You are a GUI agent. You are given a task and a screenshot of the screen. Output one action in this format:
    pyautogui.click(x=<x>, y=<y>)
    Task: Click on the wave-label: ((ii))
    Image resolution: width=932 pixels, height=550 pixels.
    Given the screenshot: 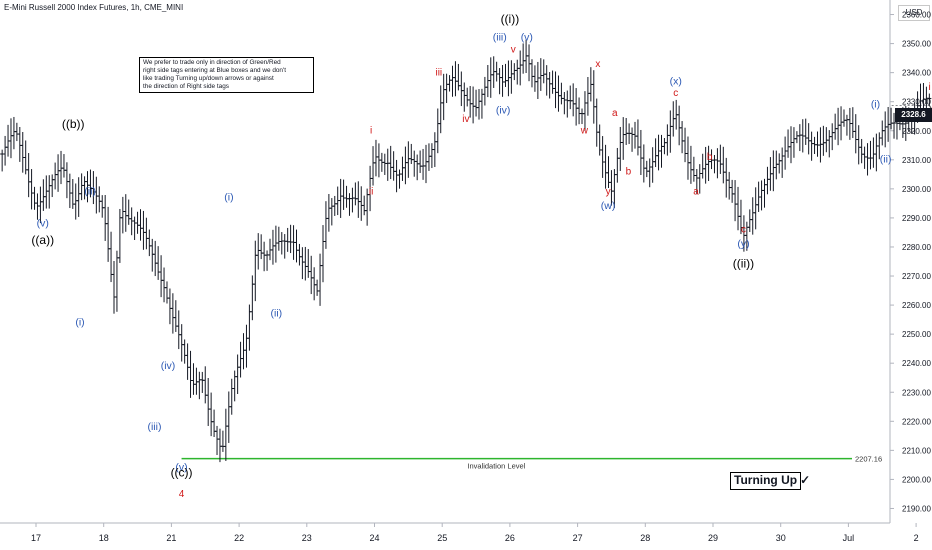 What is the action you would take?
    pyautogui.click(x=743, y=263)
    